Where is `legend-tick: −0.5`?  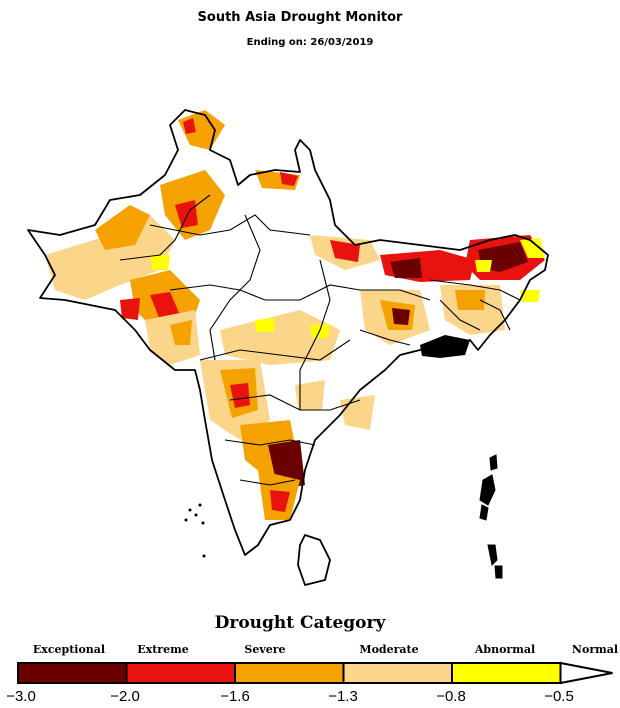 legend-tick: −0.5 is located at coordinates (559, 696).